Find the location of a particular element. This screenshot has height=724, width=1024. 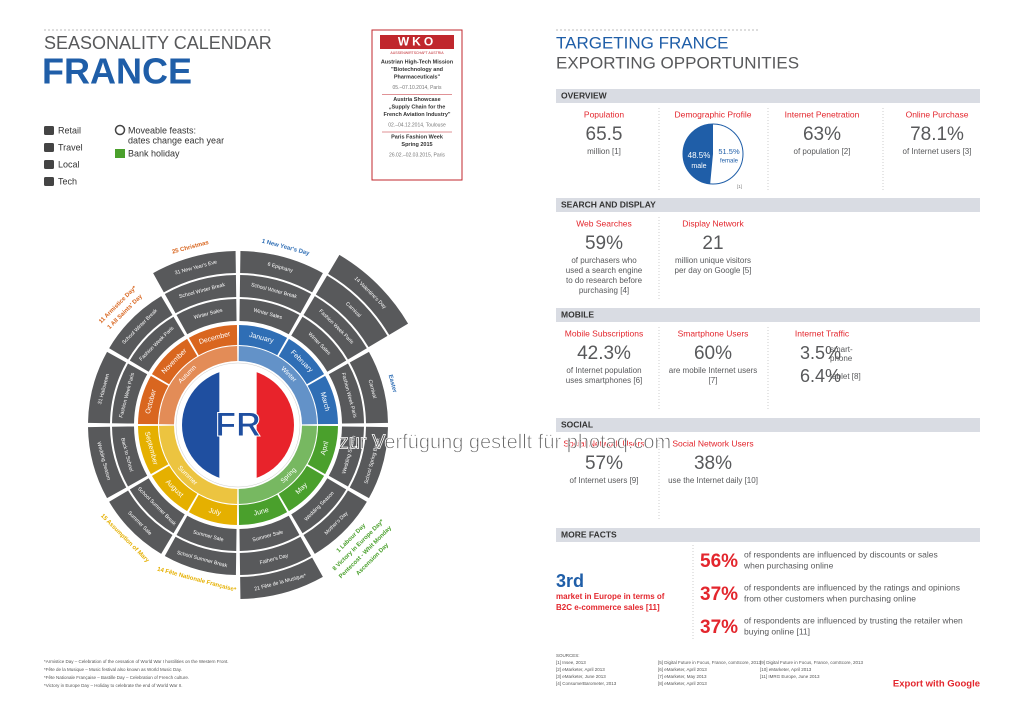

stat-value: 78.1% is located at coordinates (937, 134).